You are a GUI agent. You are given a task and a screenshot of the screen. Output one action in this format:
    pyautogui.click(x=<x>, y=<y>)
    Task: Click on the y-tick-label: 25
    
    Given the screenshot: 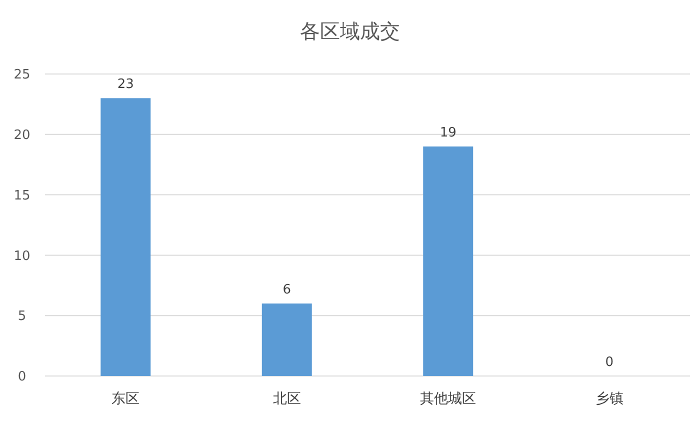 What is the action you would take?
    pyautogui.click(x=22, y=75)
    